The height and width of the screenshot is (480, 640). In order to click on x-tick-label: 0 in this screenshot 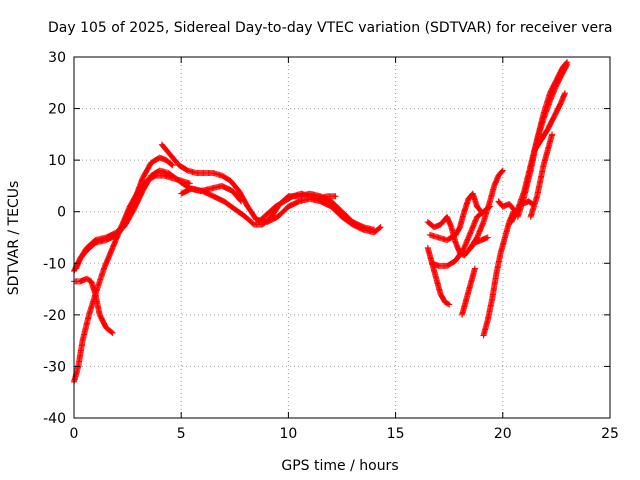, I will do `click(74, 434)`.